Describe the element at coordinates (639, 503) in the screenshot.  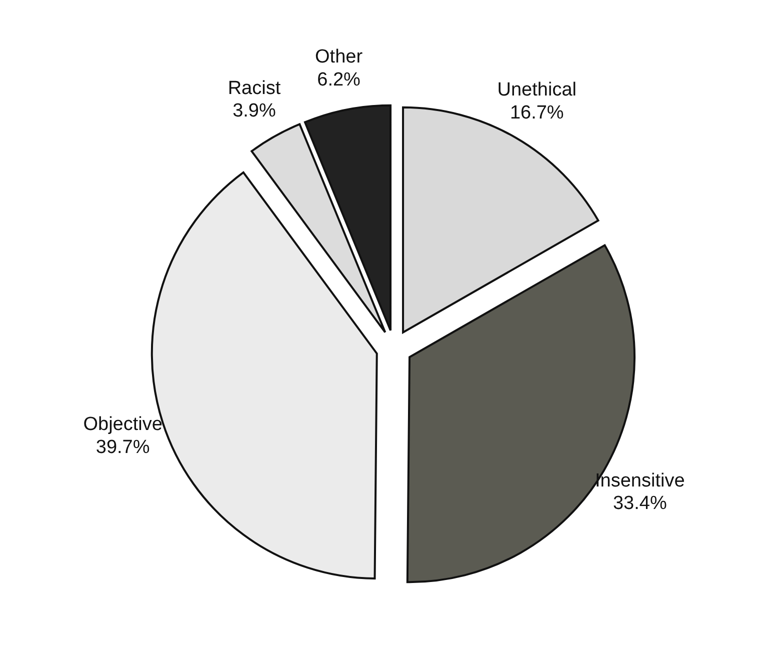
I see `data-label: 33.4%` at that location.